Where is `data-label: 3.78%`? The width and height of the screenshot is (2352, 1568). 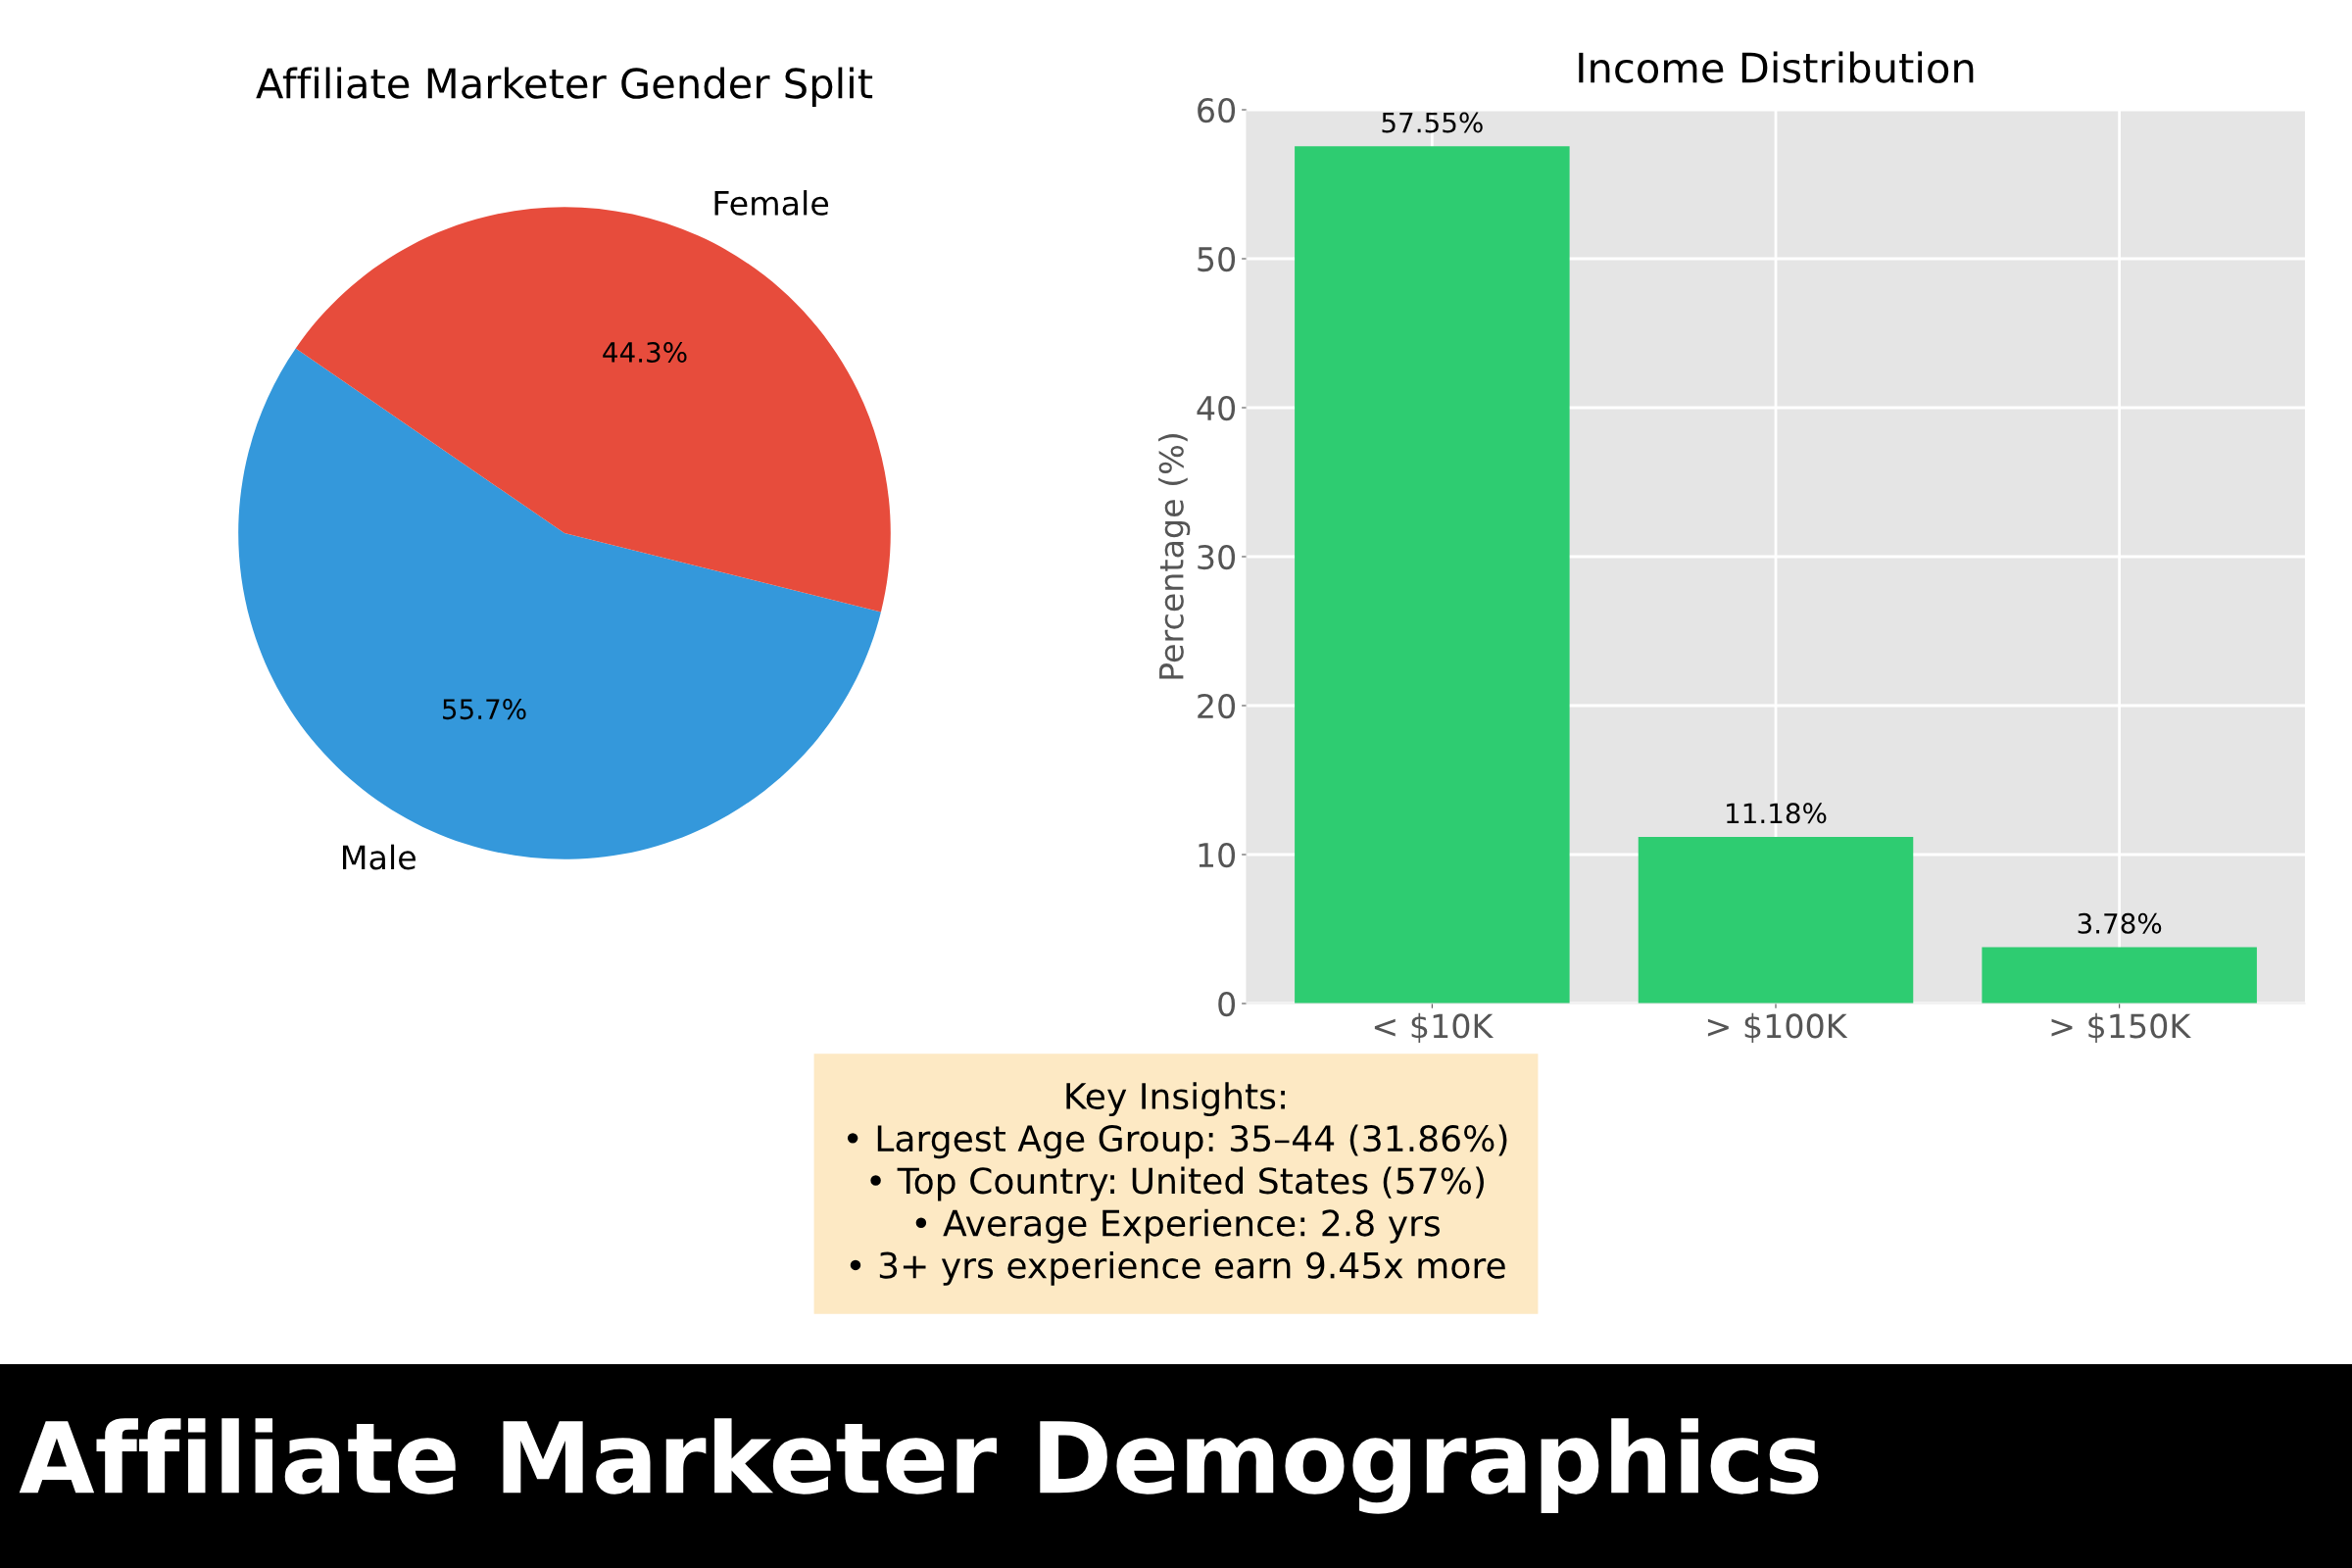
data-label: 3.78% is located at coordinates (2120, 923).